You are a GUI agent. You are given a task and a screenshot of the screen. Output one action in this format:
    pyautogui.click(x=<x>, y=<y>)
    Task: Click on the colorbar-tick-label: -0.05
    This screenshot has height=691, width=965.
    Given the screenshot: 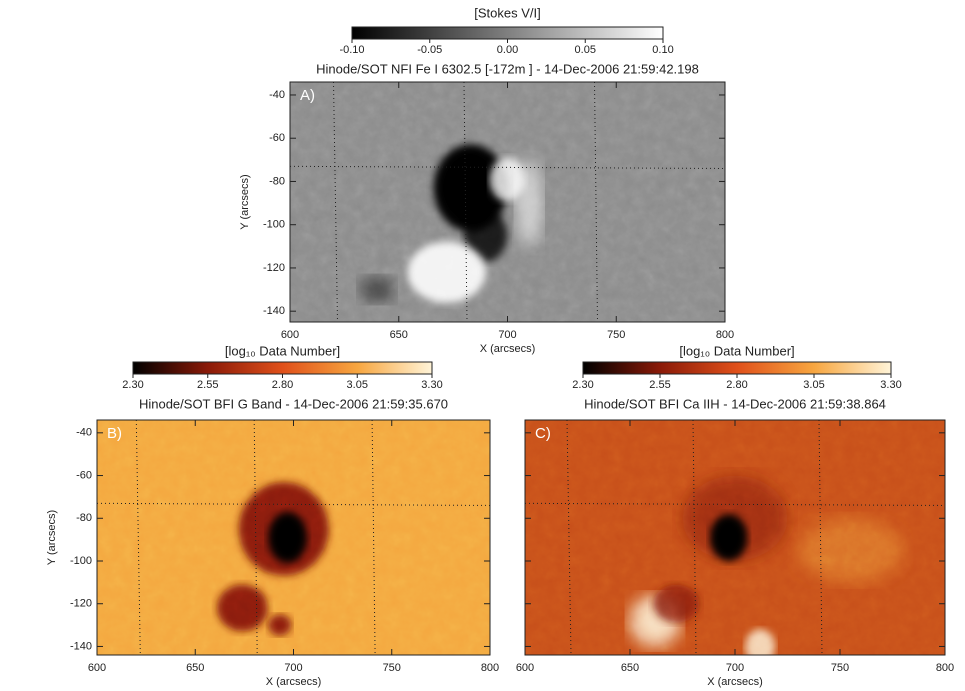 What is the action you would take?
    pyautogui.click(x=429, y=50)
    